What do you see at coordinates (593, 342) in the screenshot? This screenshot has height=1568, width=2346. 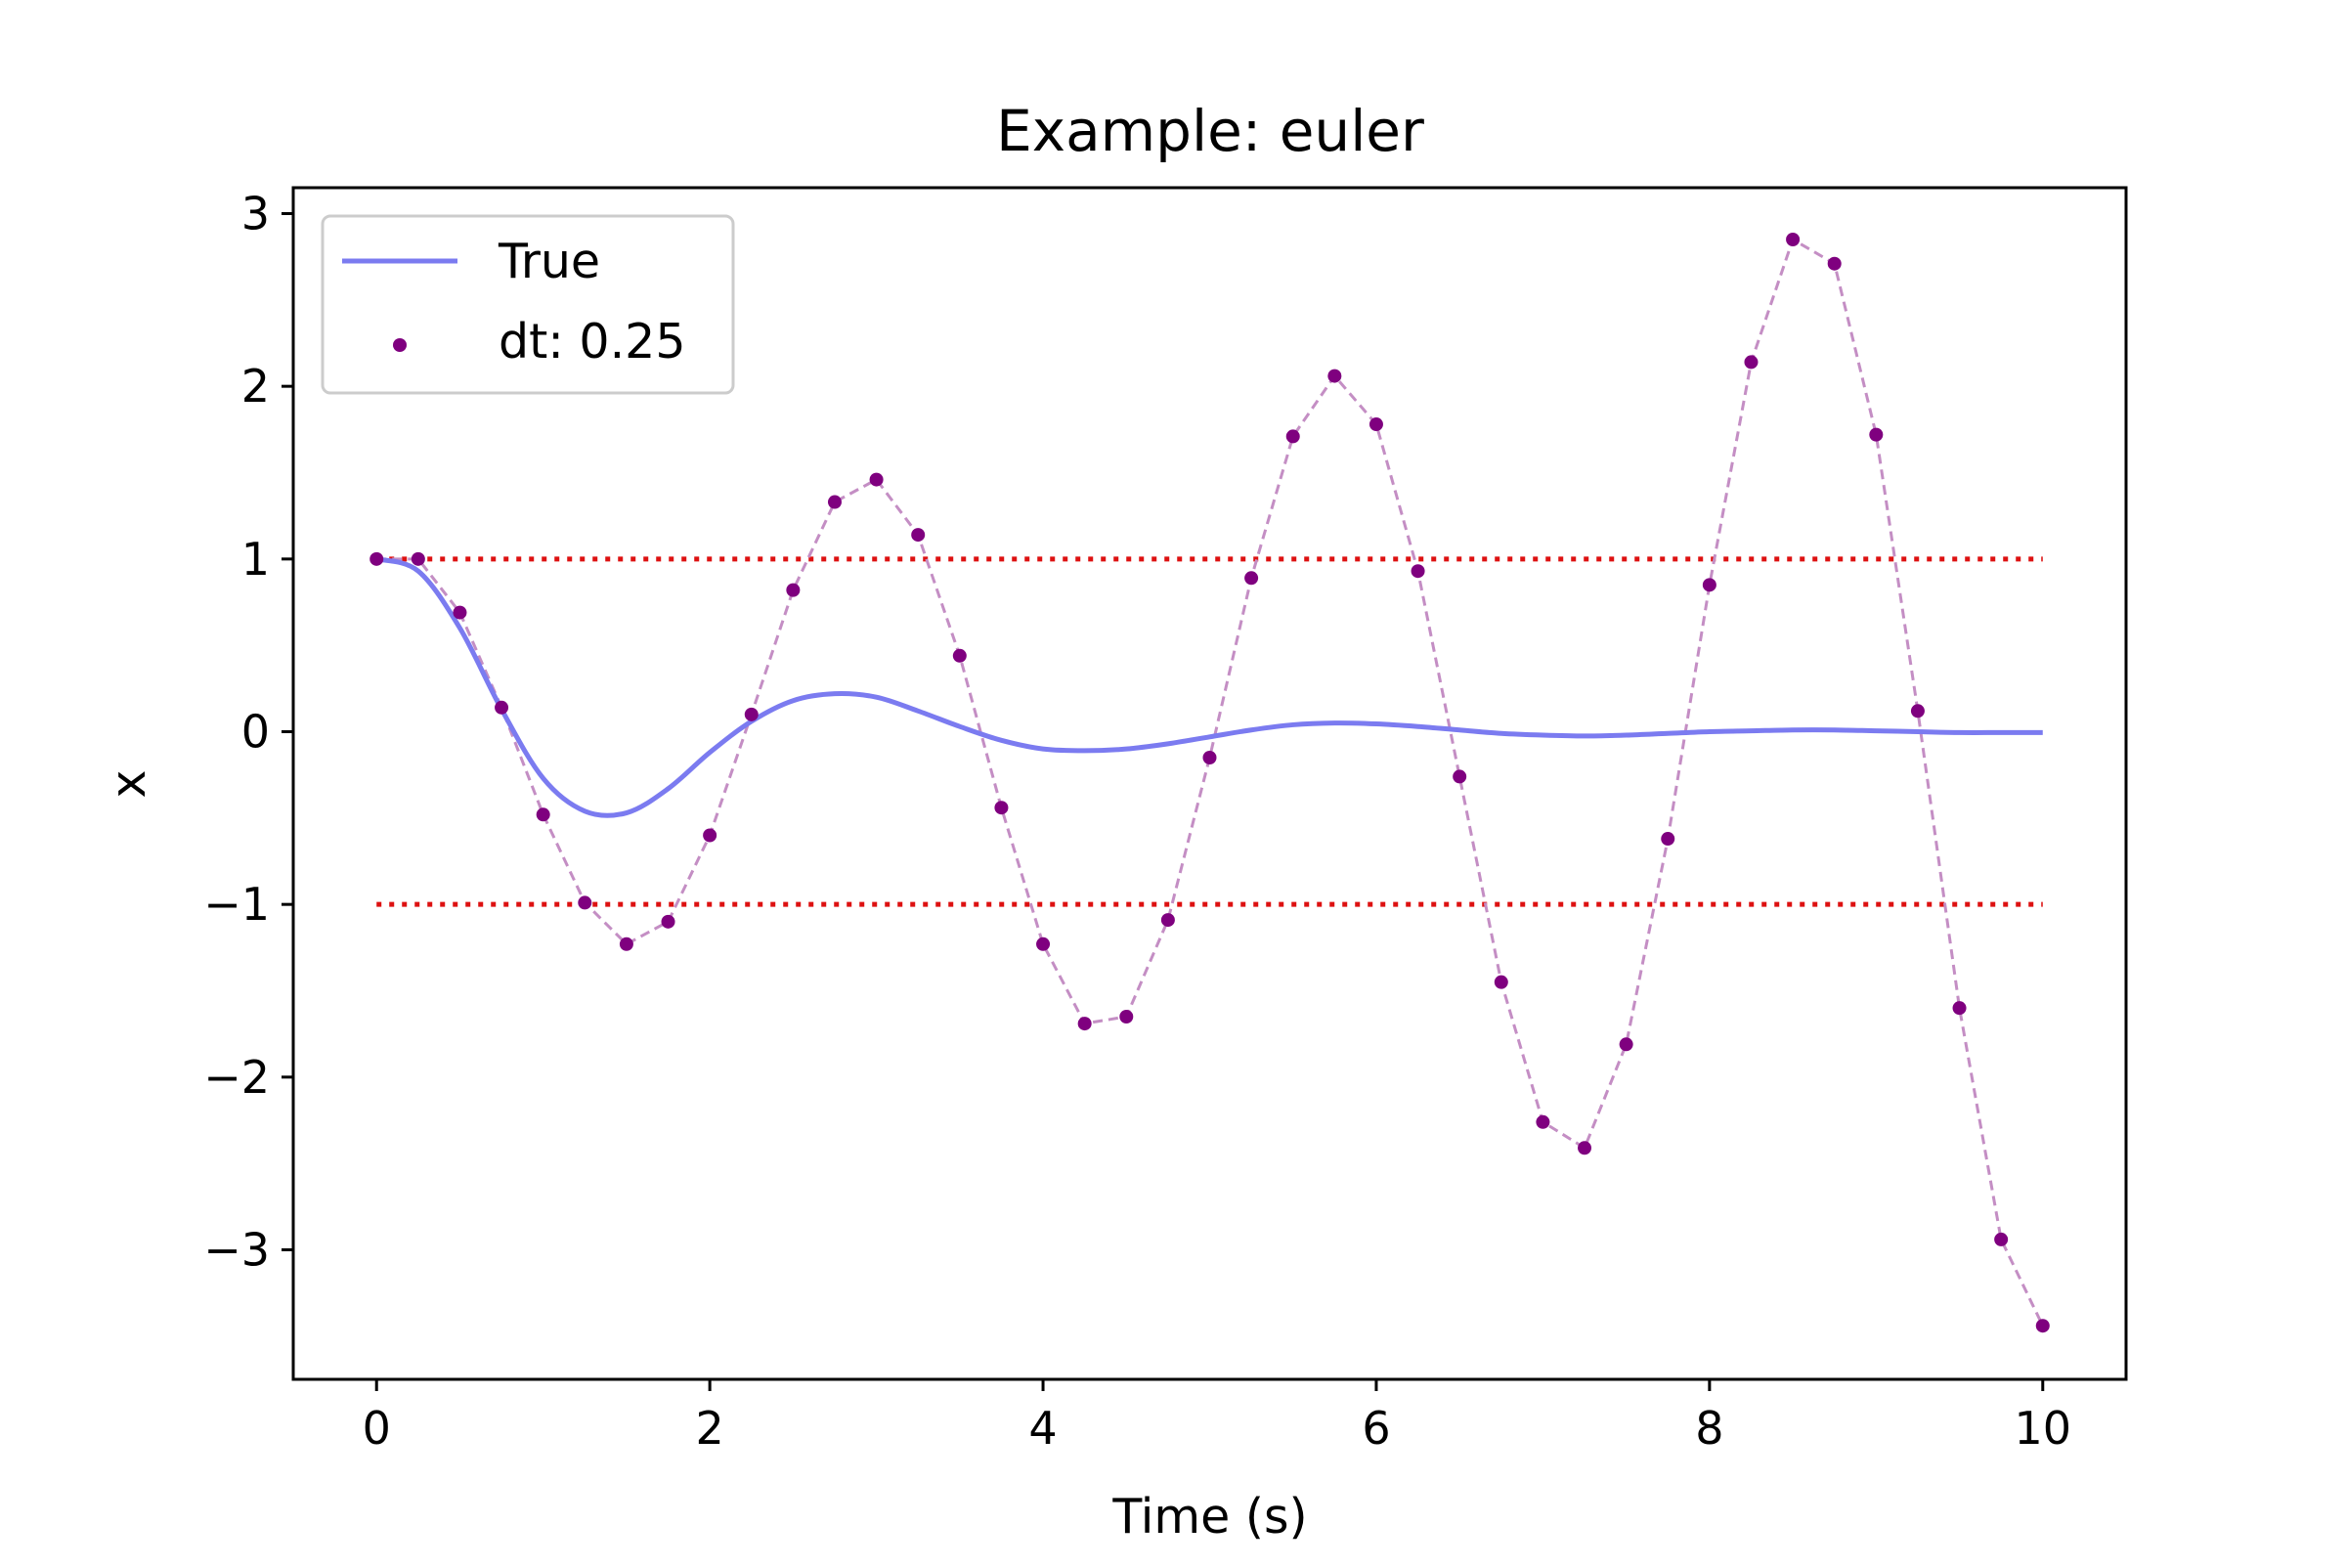 I see `legend-euler-label: dt: 0.25` at bounding box center [593, 342].